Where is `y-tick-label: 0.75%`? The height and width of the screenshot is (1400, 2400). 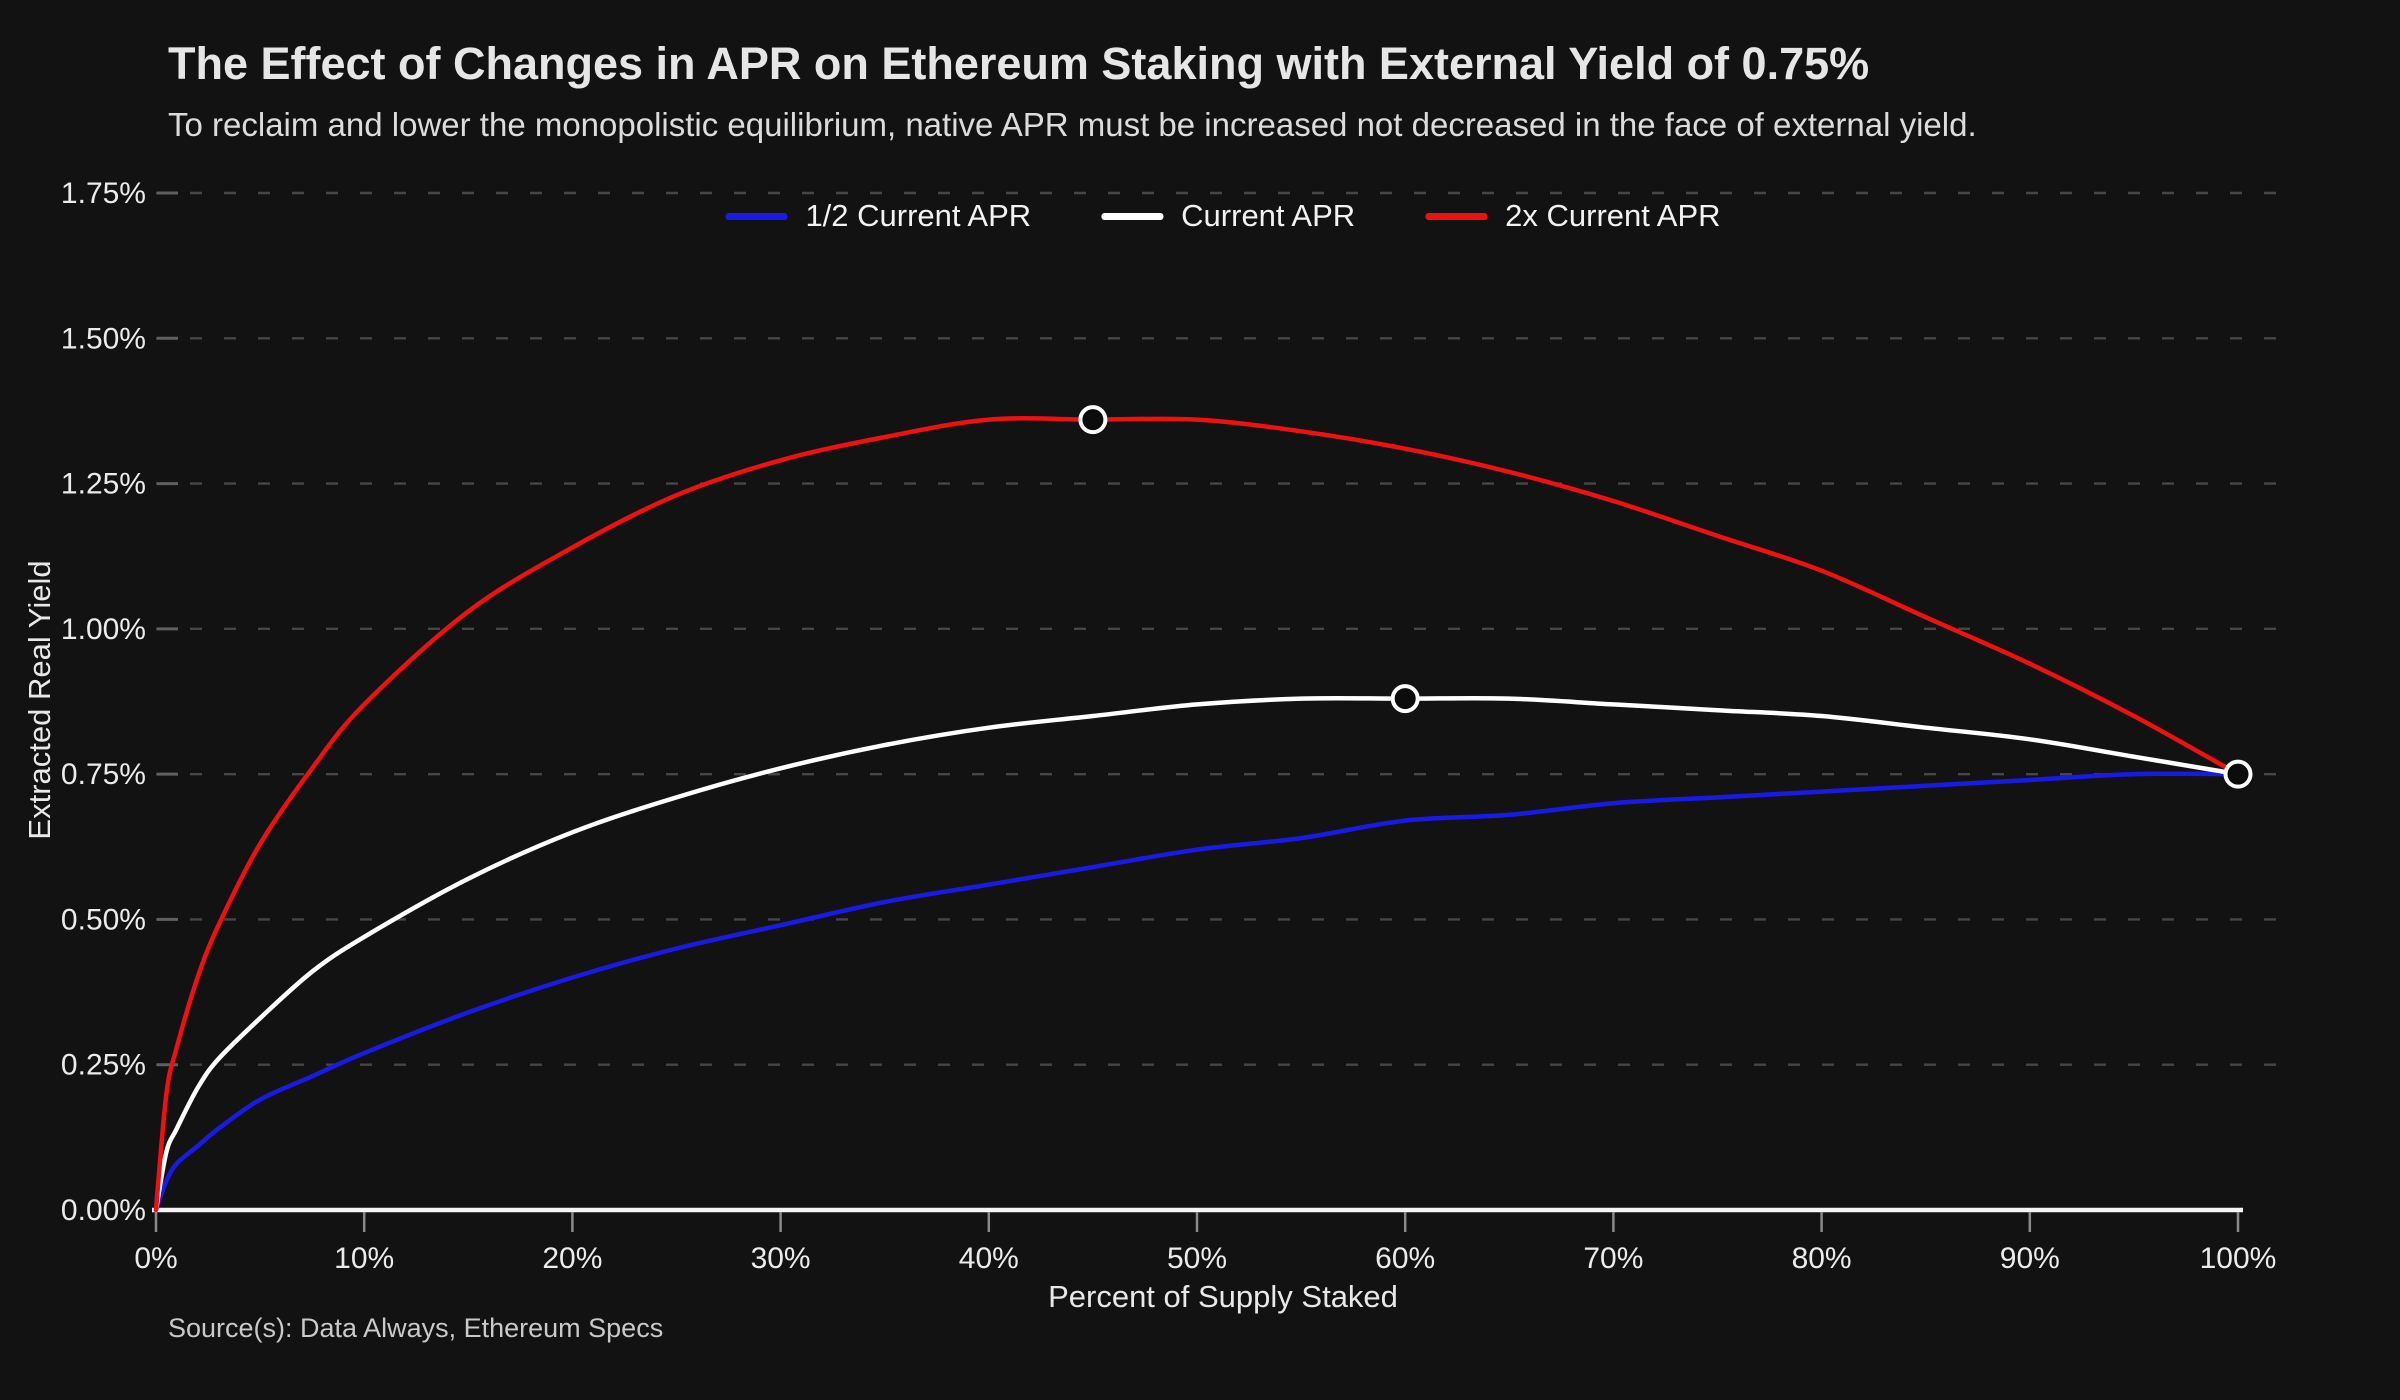 y-tick-label: 0.75% is located at coordinates (103, 774).